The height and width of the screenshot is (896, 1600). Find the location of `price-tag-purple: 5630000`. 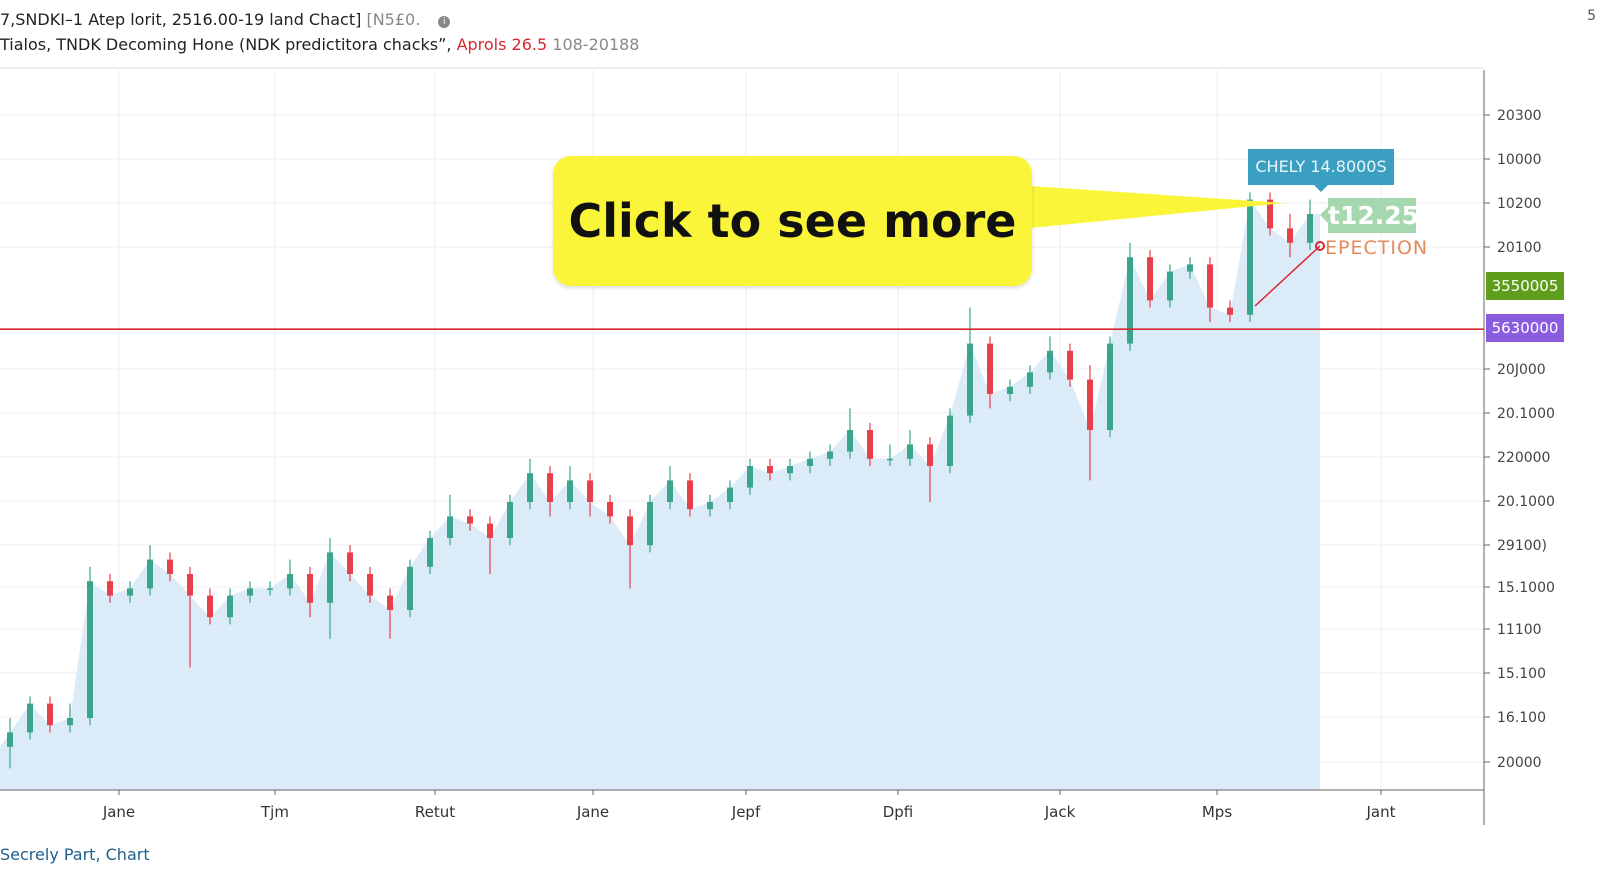

price-tag-purple: 5630000 is located at coordinates (1525, 328).